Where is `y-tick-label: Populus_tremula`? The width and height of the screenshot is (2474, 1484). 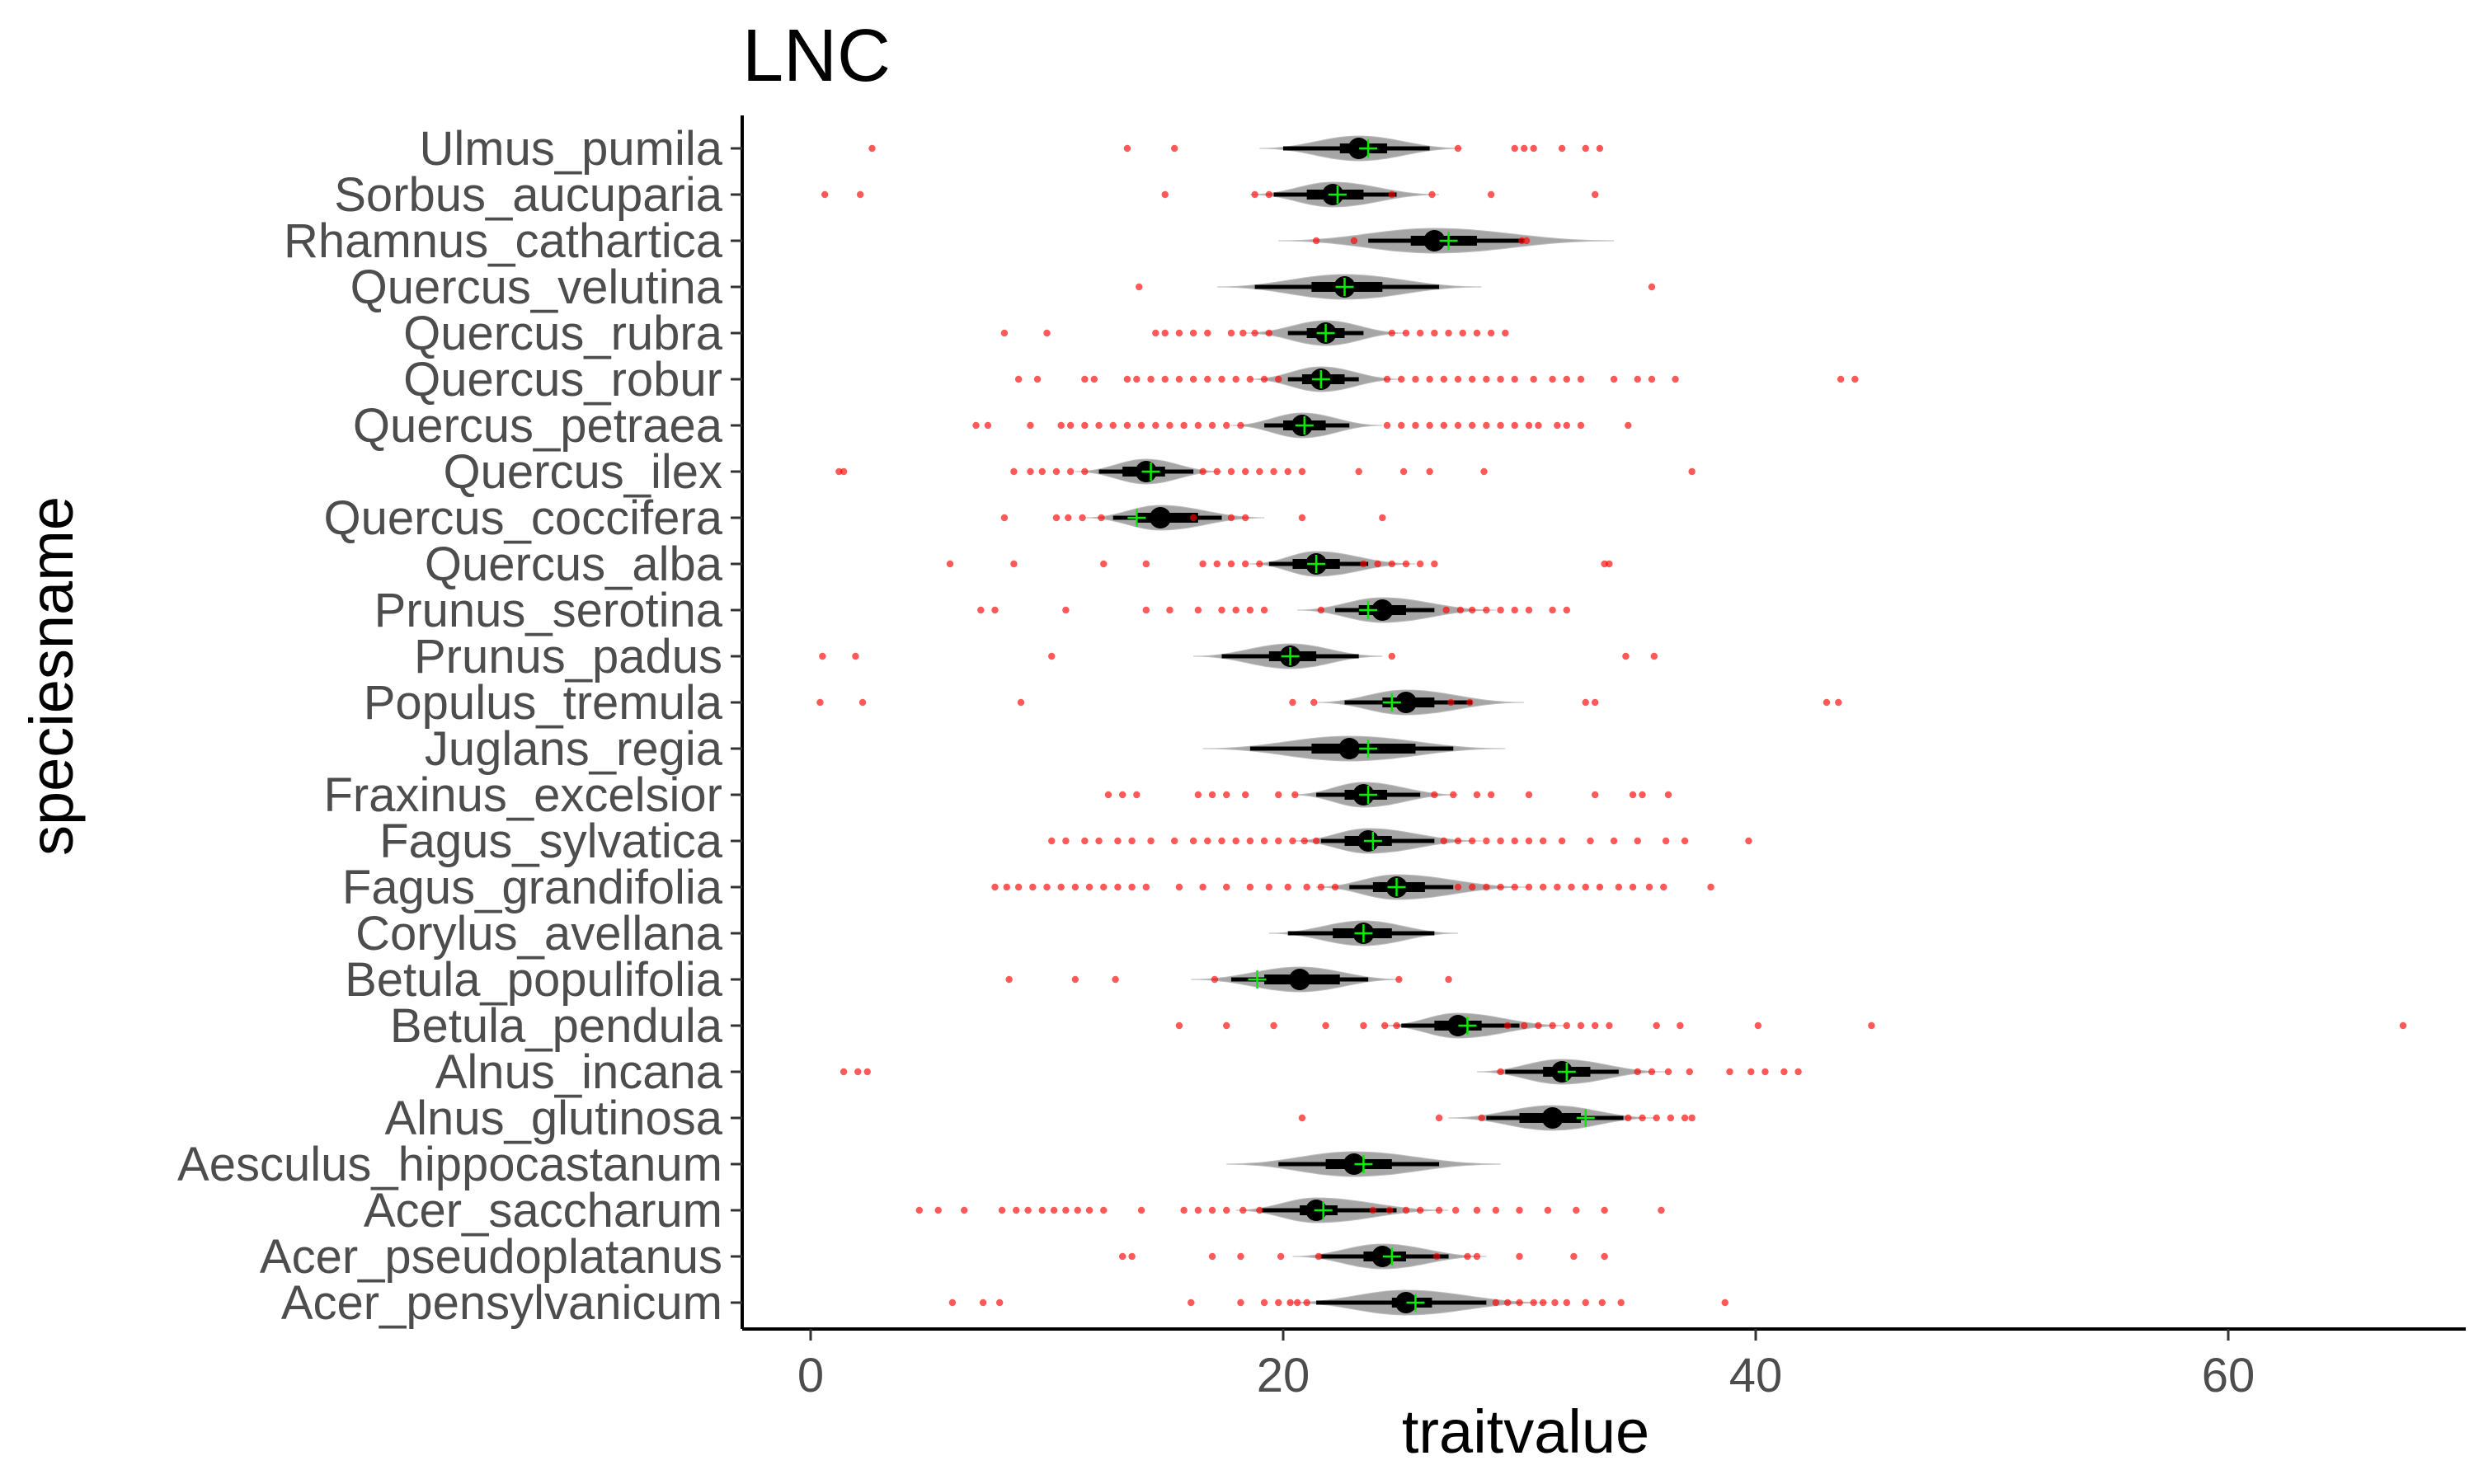 y-tick-label: Populus_tremula is located at coordinates (543, 703).